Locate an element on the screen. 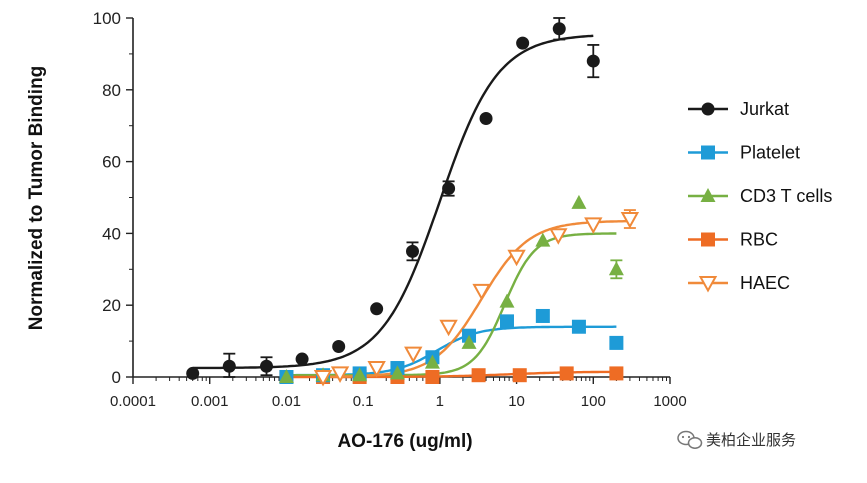 This screenshot has width=867, height=483. y-tick-label: 40 is located at coordinates (111, 233).